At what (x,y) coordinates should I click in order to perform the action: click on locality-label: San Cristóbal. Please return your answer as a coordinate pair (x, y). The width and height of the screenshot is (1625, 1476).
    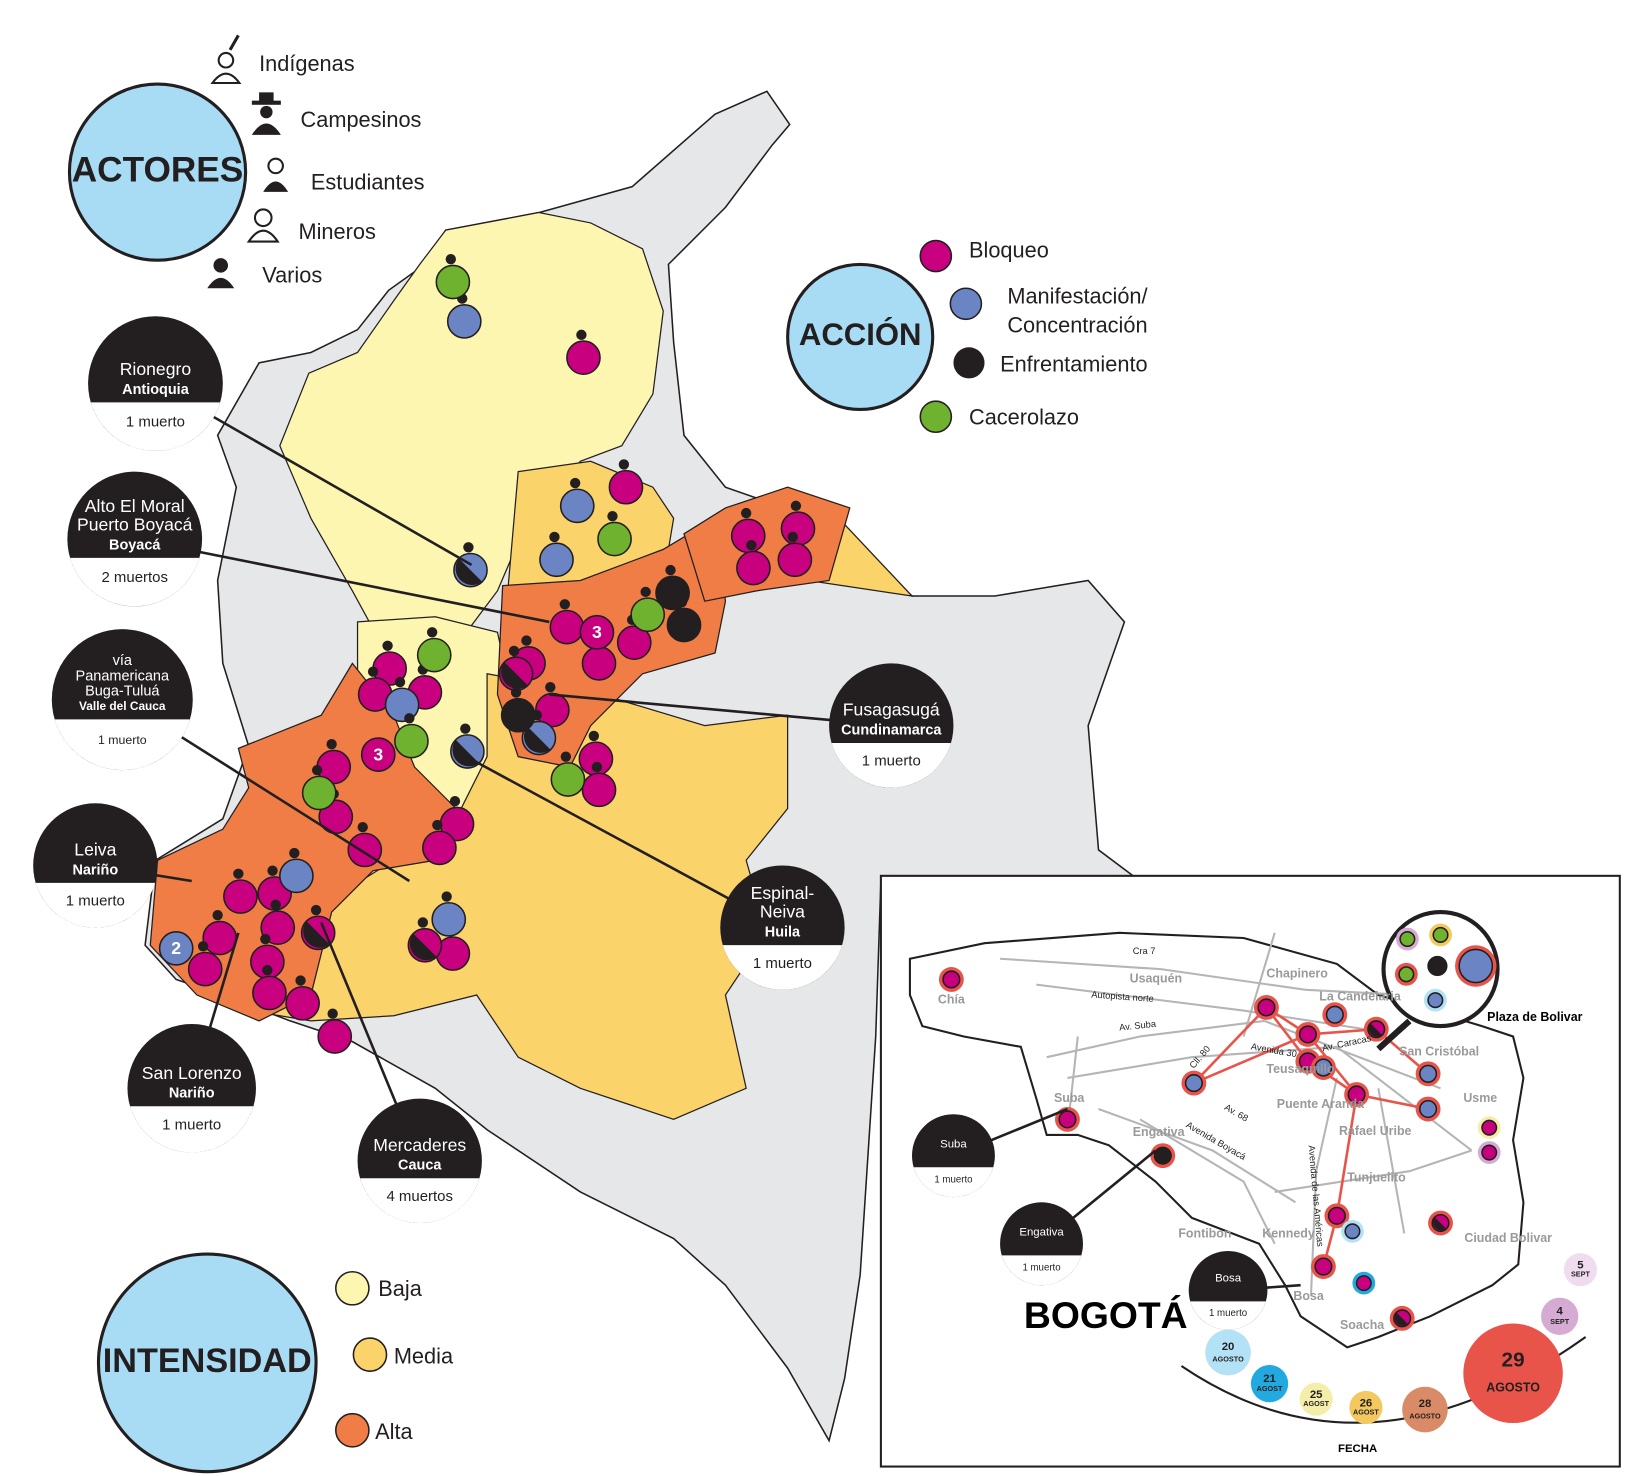
    Looking at the image, I should click on (1439, 1051).